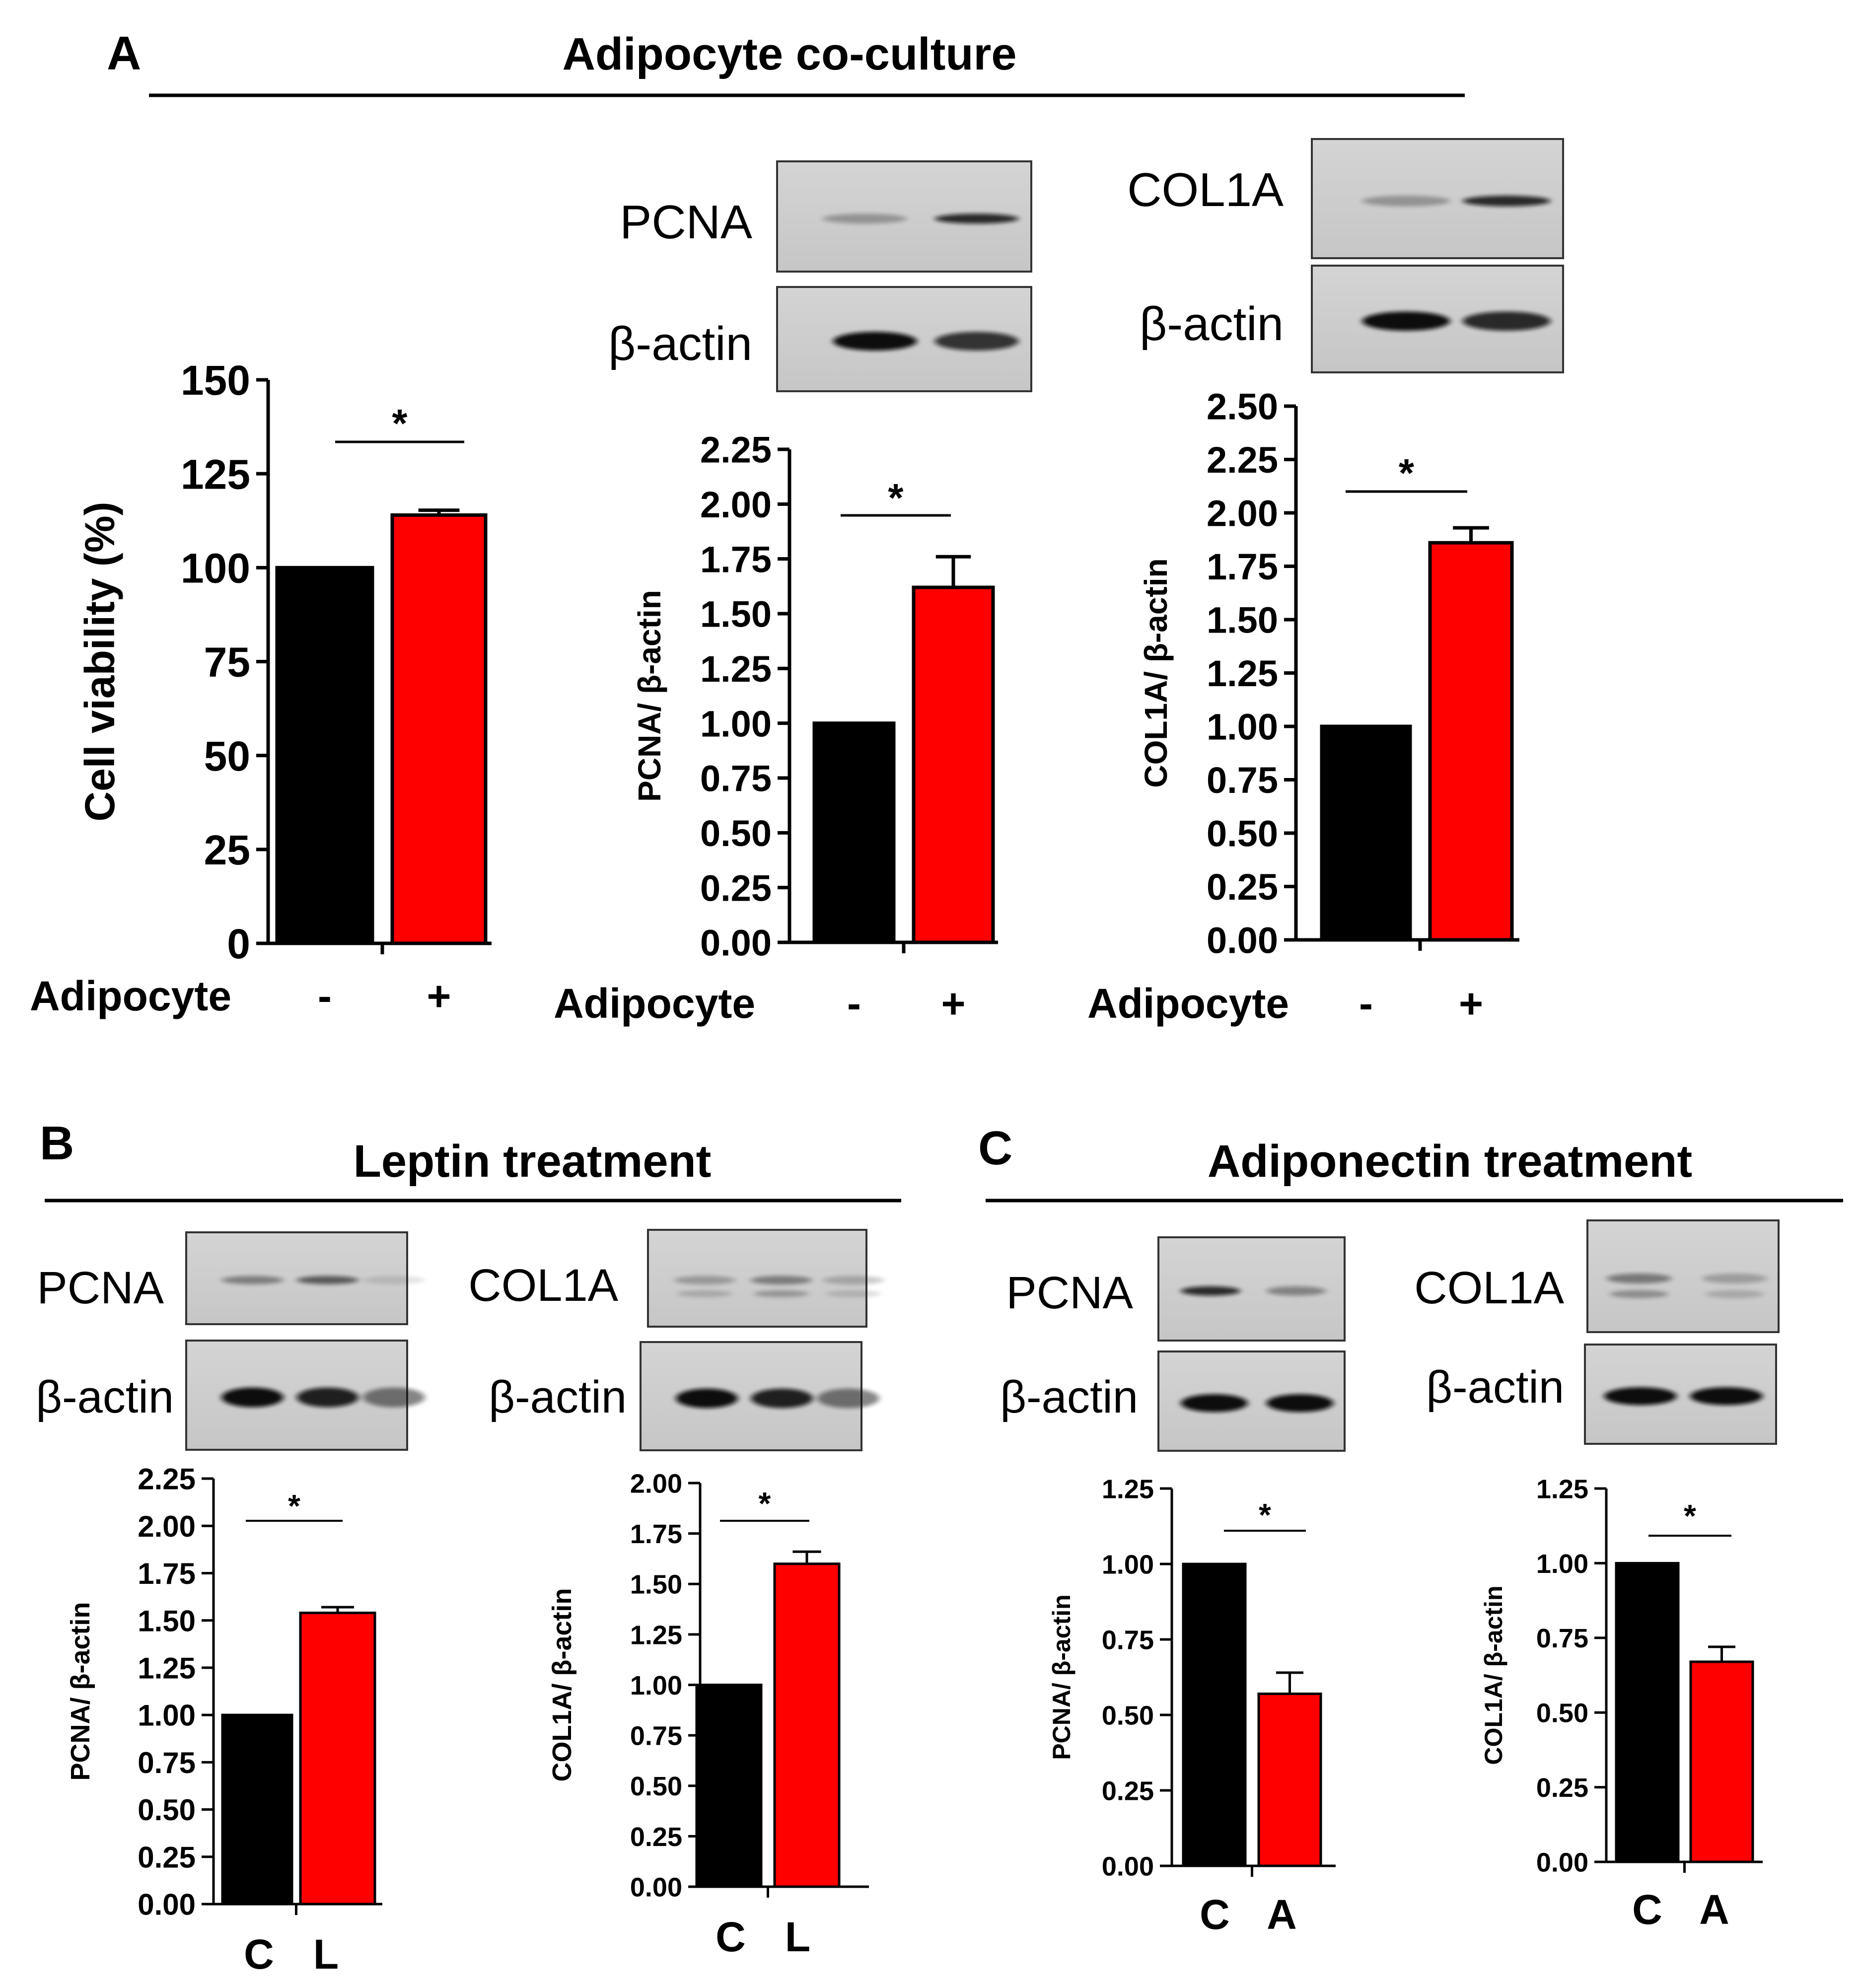  I want to click on blot-c-col: COL1A, so click(1597, 1276).